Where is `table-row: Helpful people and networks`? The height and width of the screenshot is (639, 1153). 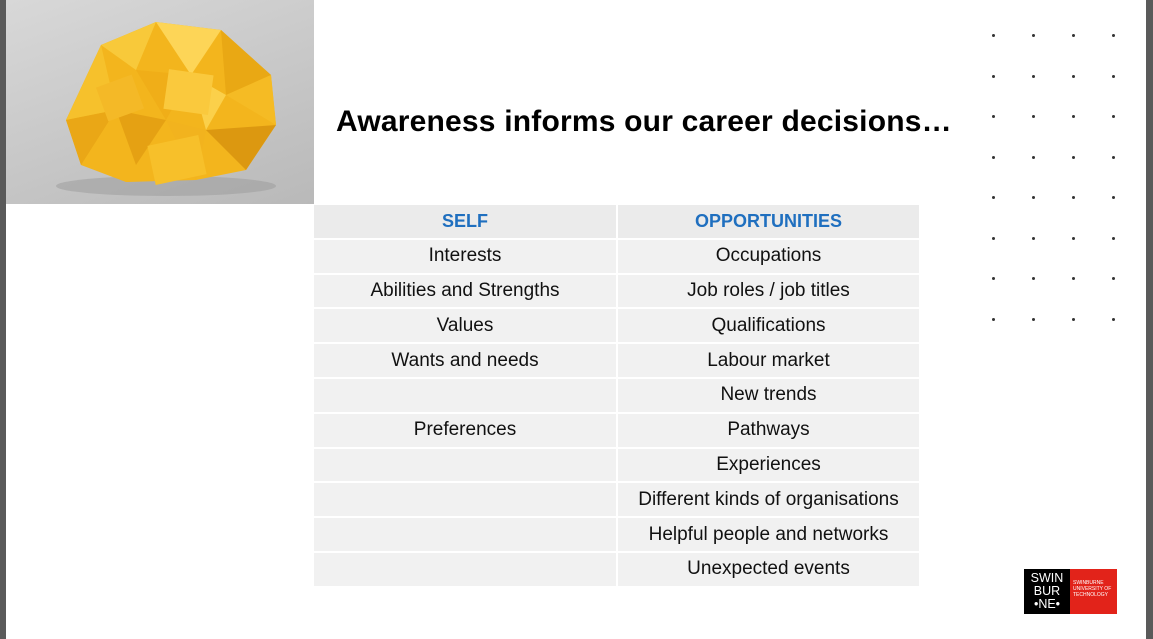 table-row: Helpful people and networks is located at coordinates (616, 535).